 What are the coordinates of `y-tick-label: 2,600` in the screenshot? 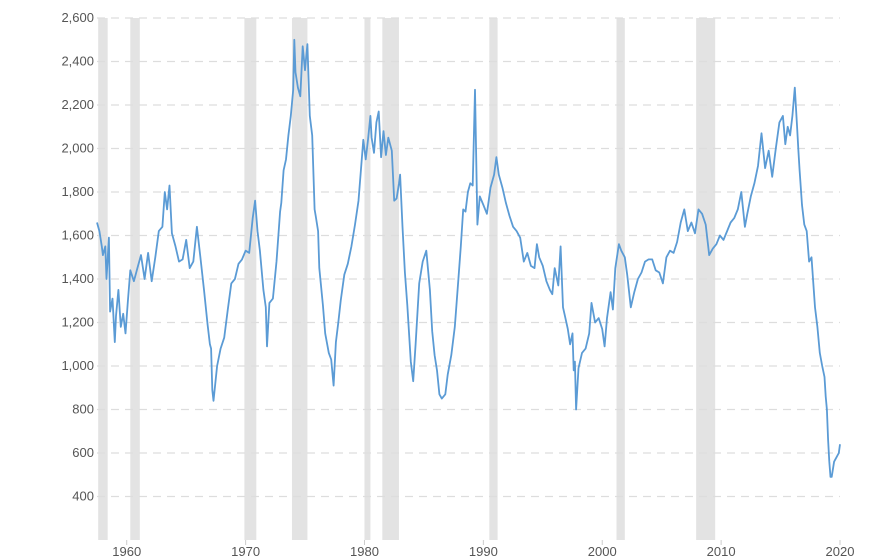 It's located at (77, 17).